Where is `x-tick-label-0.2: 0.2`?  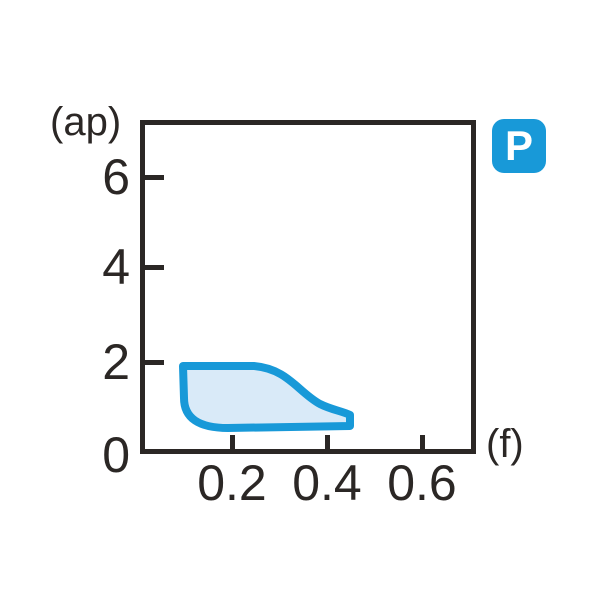
x-tick-label-0.2: 0.2 is located at coordinates (232, 483).